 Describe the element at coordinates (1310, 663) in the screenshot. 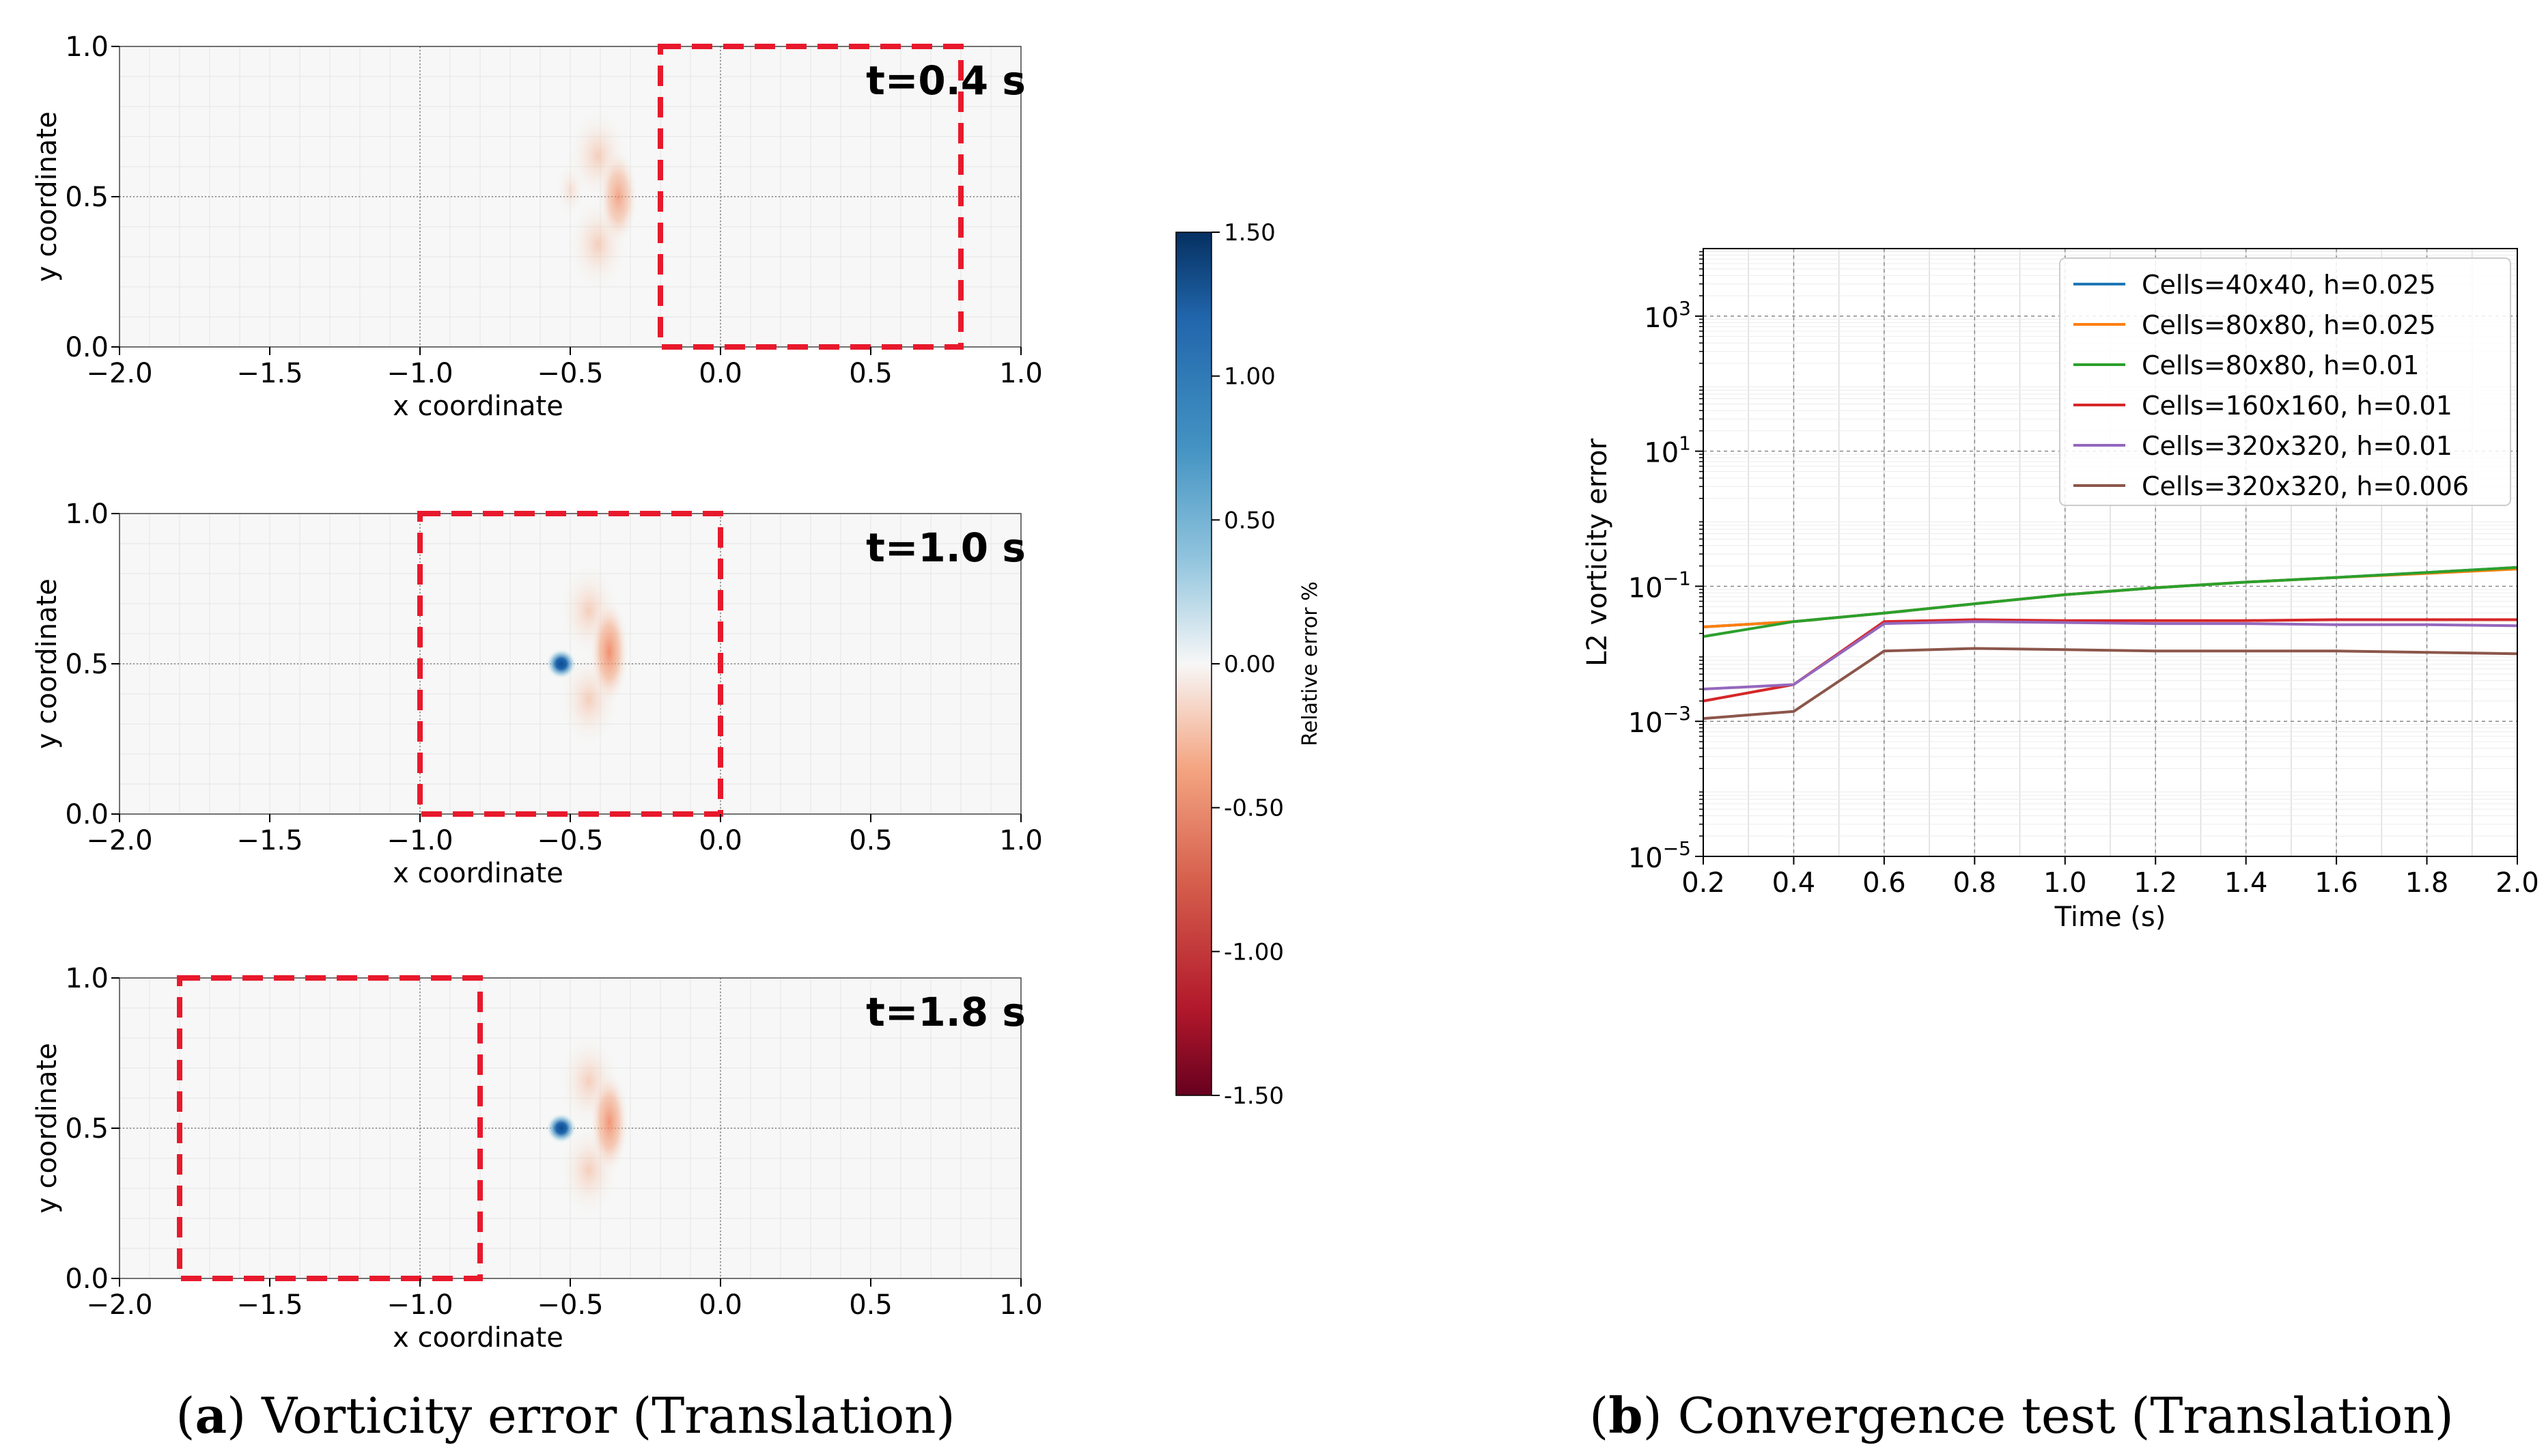

I see `colorbar-label: Relative error %` at that location.